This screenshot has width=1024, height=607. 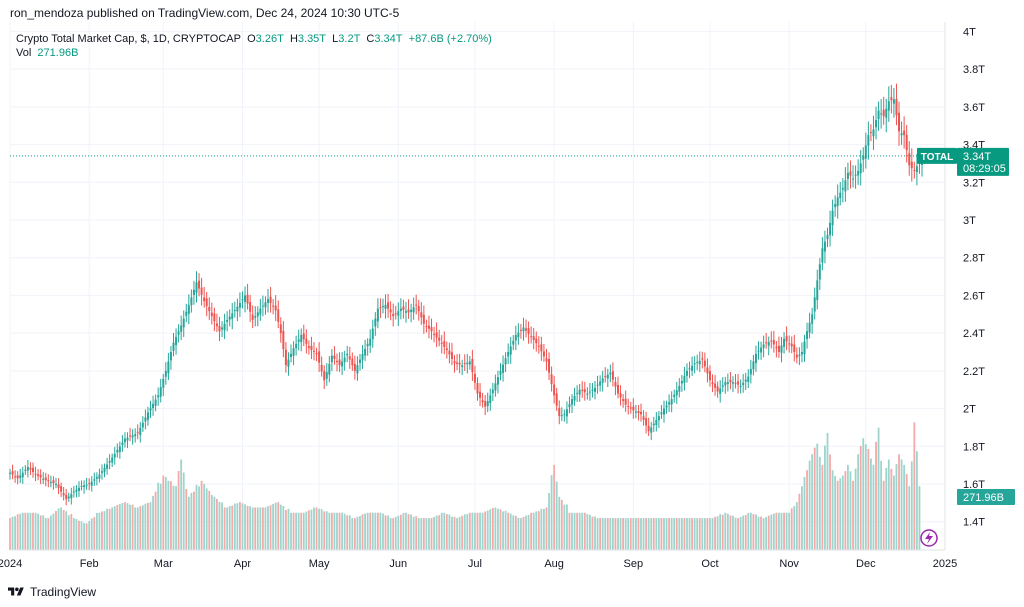 I want to click on lightning-icon, so click(x=929, y=538).